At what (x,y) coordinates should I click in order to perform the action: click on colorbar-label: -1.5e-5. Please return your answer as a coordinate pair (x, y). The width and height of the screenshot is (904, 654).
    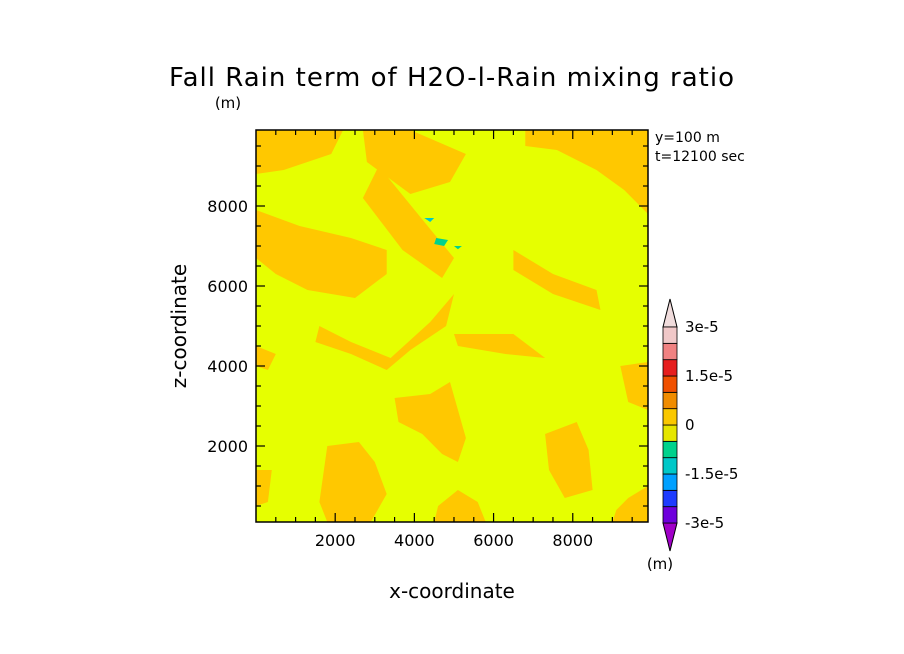
    Looking at the image, I should click on (711, 474).